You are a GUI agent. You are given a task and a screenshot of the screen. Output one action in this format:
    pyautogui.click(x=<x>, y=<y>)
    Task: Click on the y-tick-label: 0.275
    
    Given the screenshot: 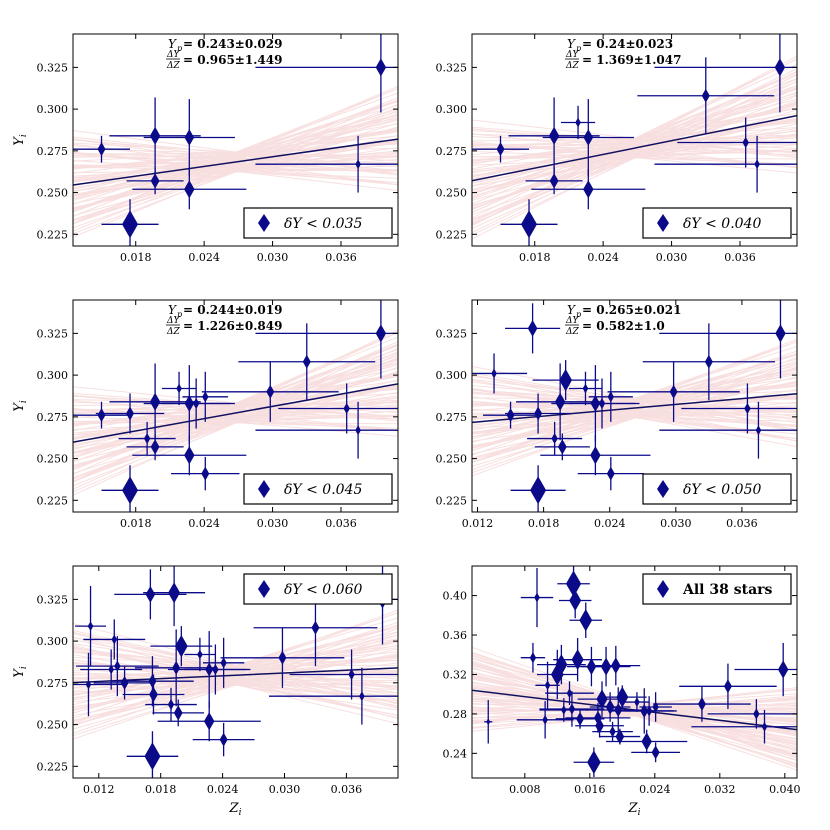 What is the action you would take?
    pyautogui.click(x=53, y=151)
    